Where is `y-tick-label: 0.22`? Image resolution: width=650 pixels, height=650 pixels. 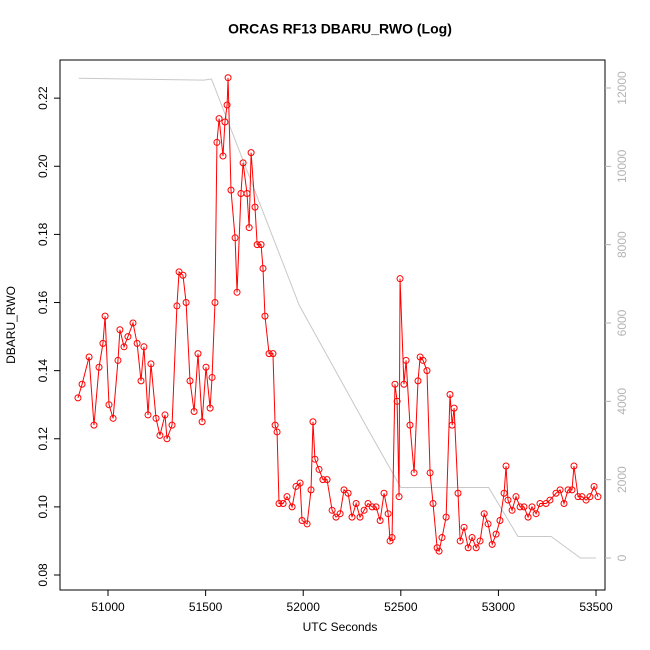
y-tick-label: 0.22 is located at coordinates (43, 98).